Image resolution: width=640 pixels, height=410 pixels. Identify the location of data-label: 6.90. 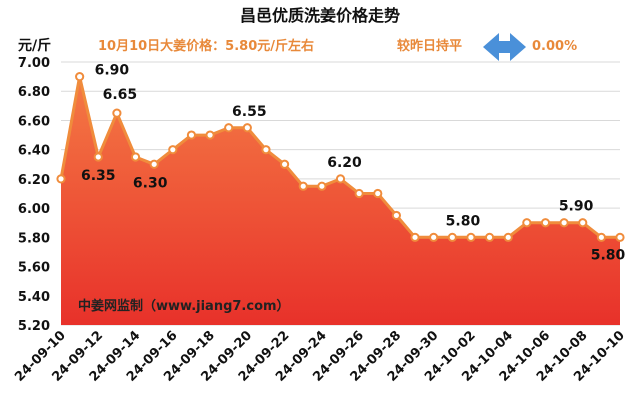
(112, 71).